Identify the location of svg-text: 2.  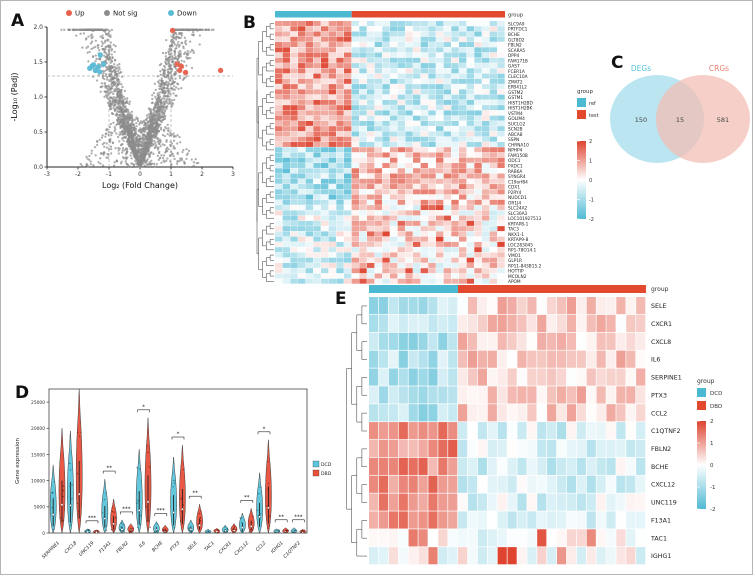
(202, 174).